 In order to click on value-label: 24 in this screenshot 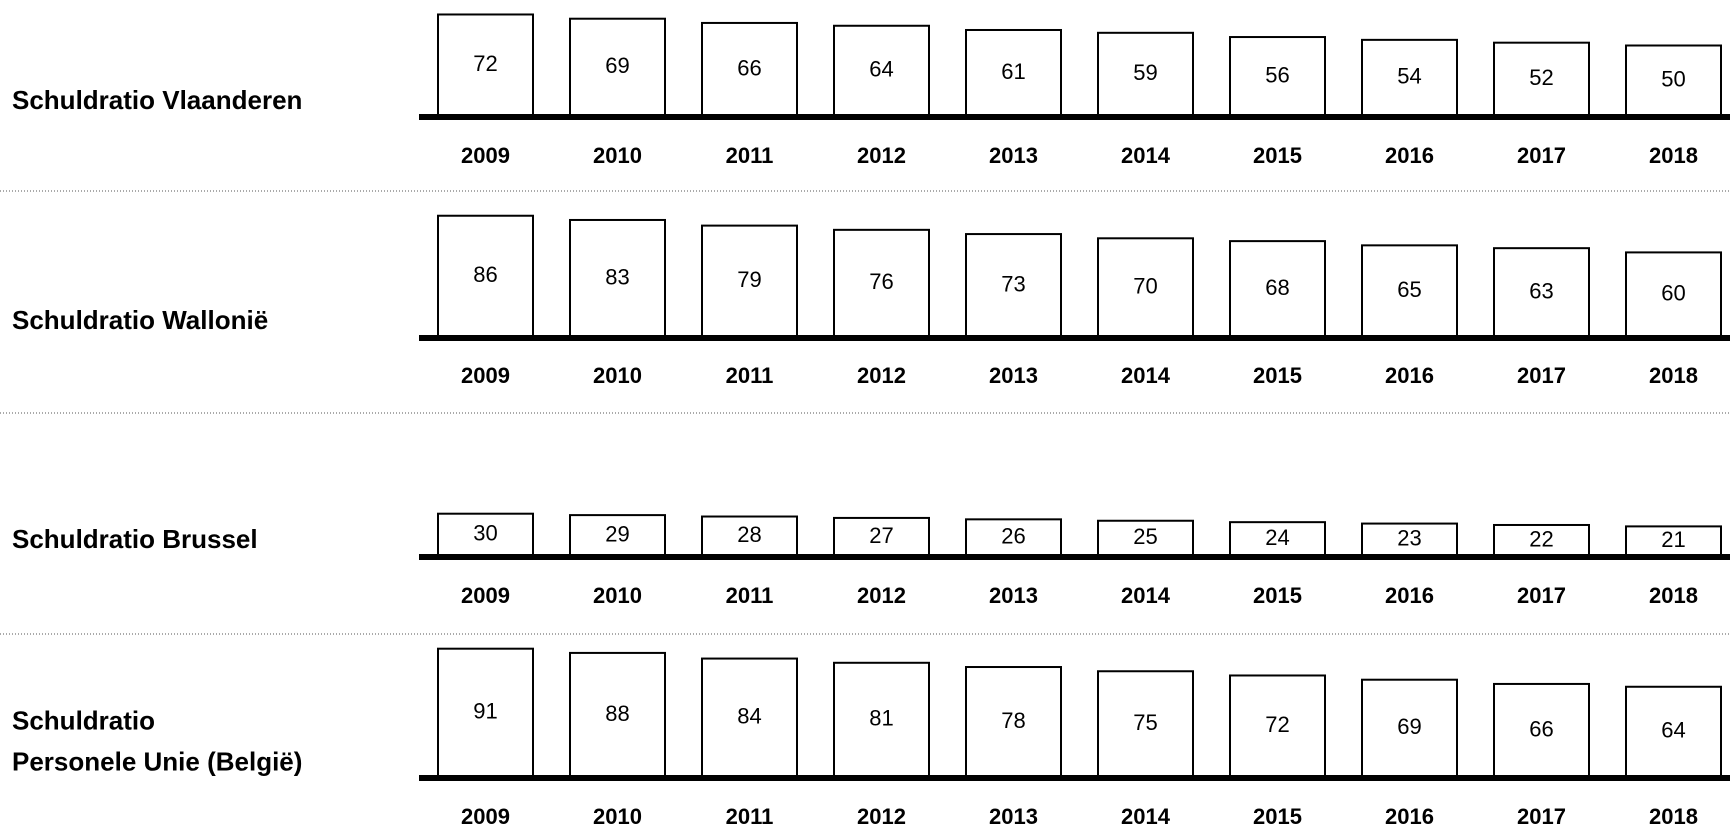, I will do `click(1277, 537)`.